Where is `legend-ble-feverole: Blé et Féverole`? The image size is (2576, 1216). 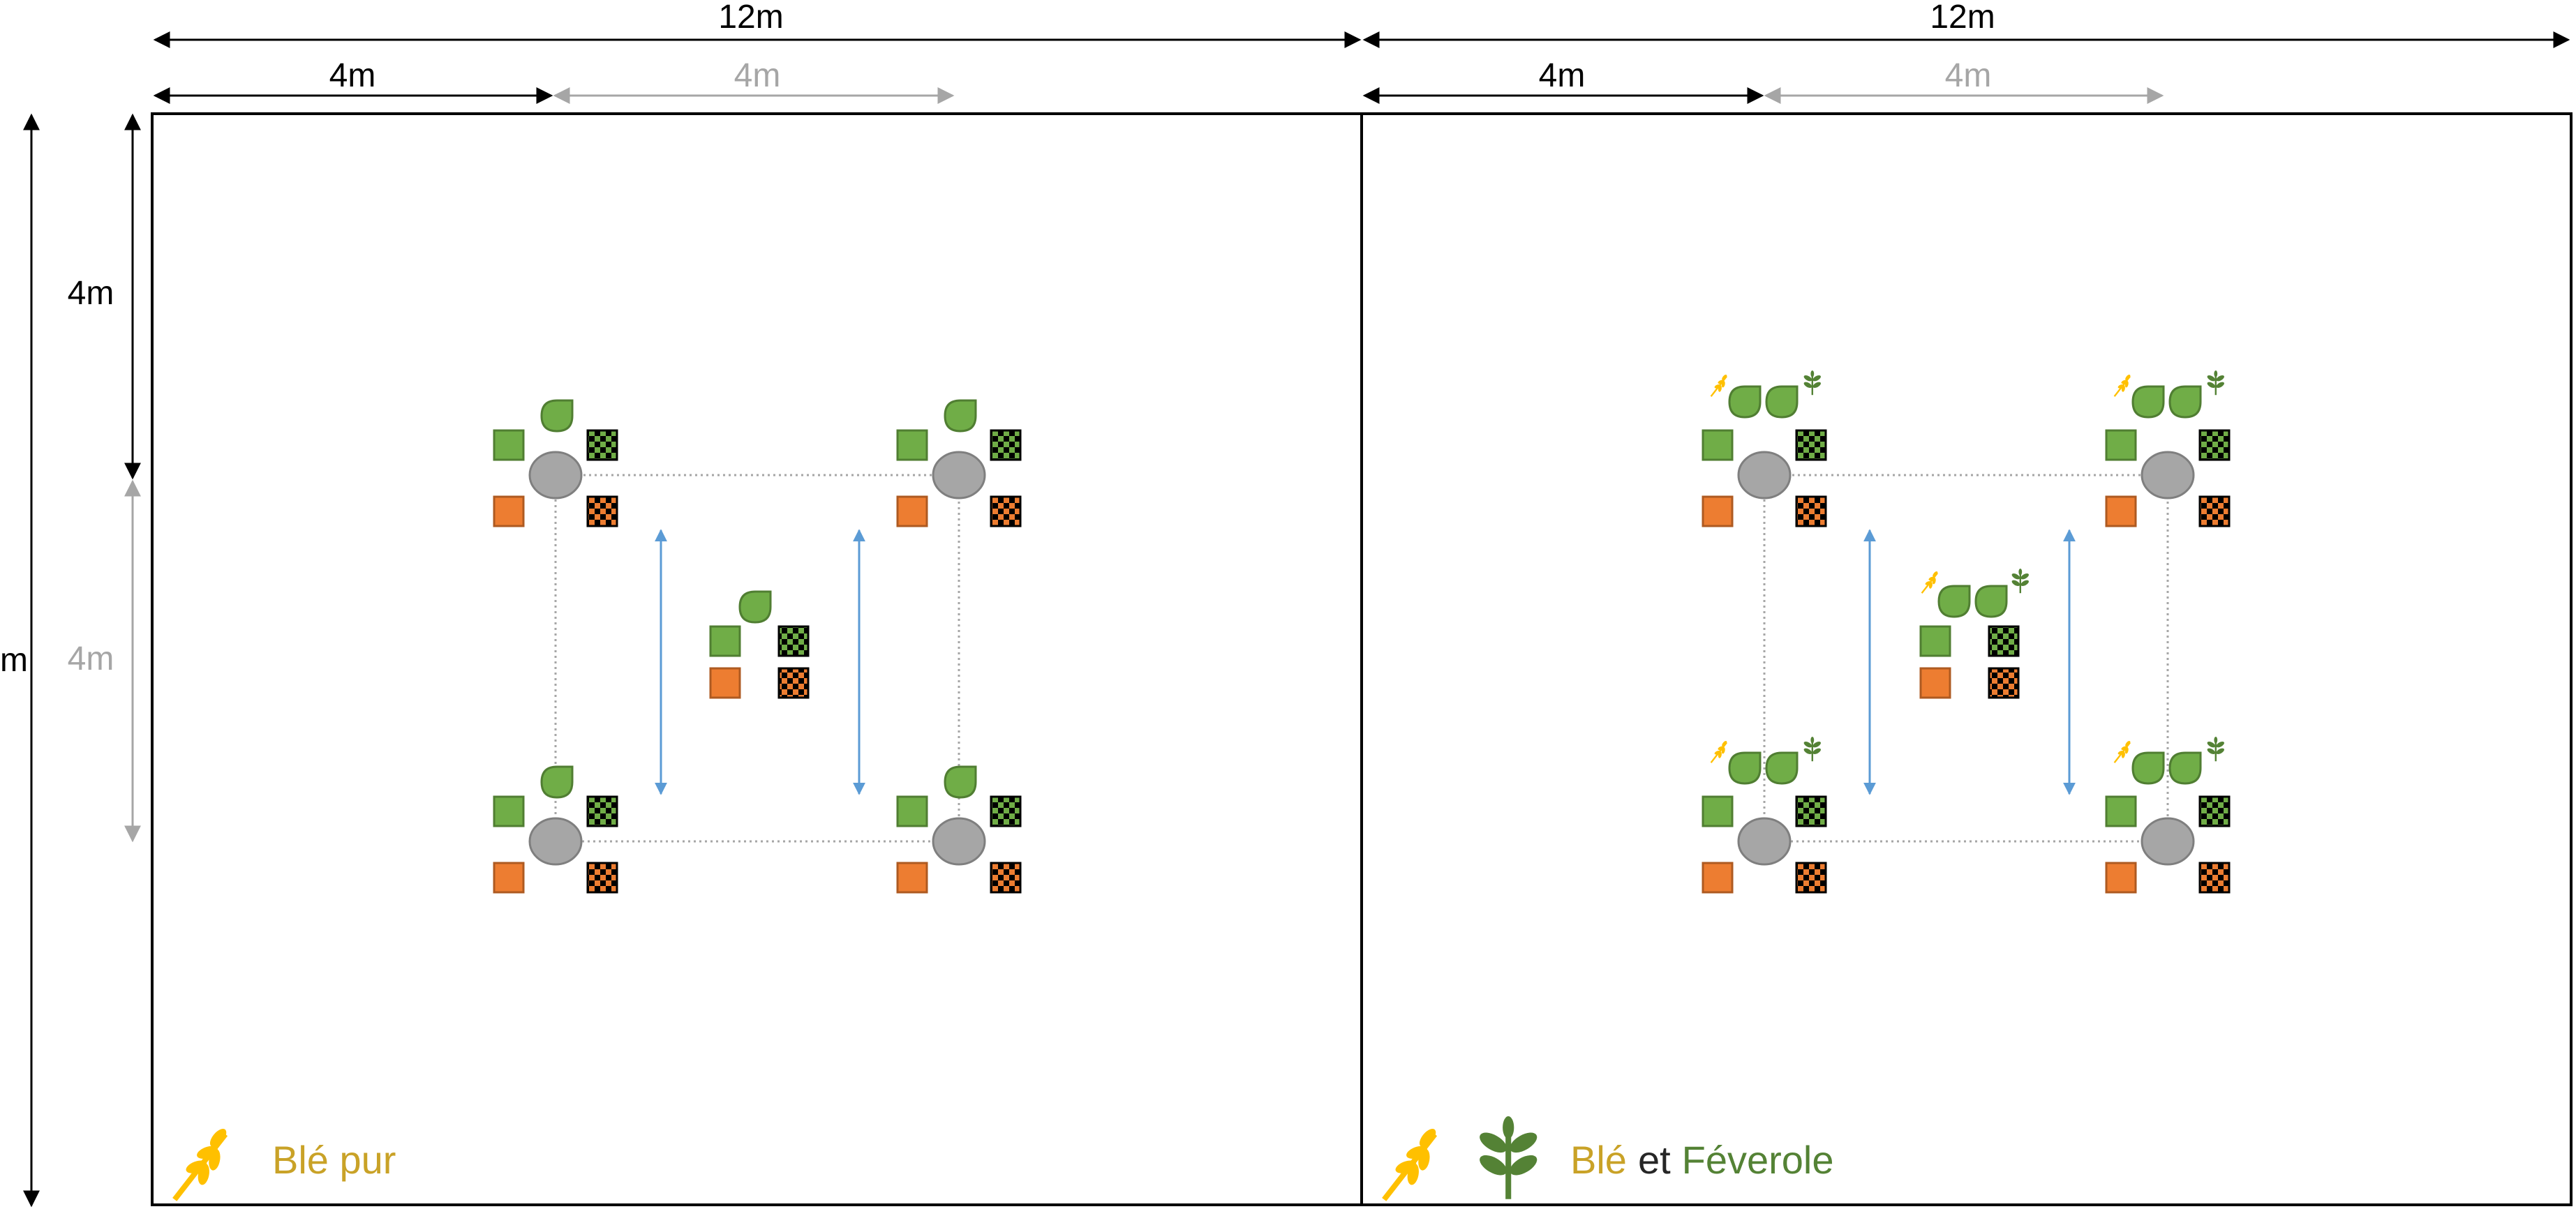
legend-ble-feverole: Blé et Féverole is located at coordinates (1609, 1157).